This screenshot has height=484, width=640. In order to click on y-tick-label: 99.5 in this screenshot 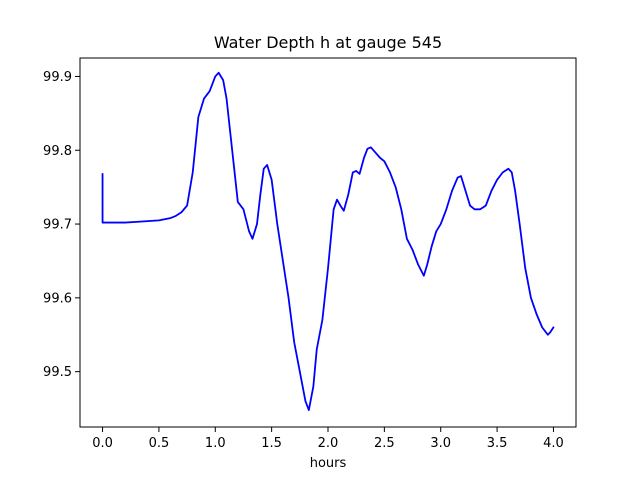, I will do `click(57, 372)`.